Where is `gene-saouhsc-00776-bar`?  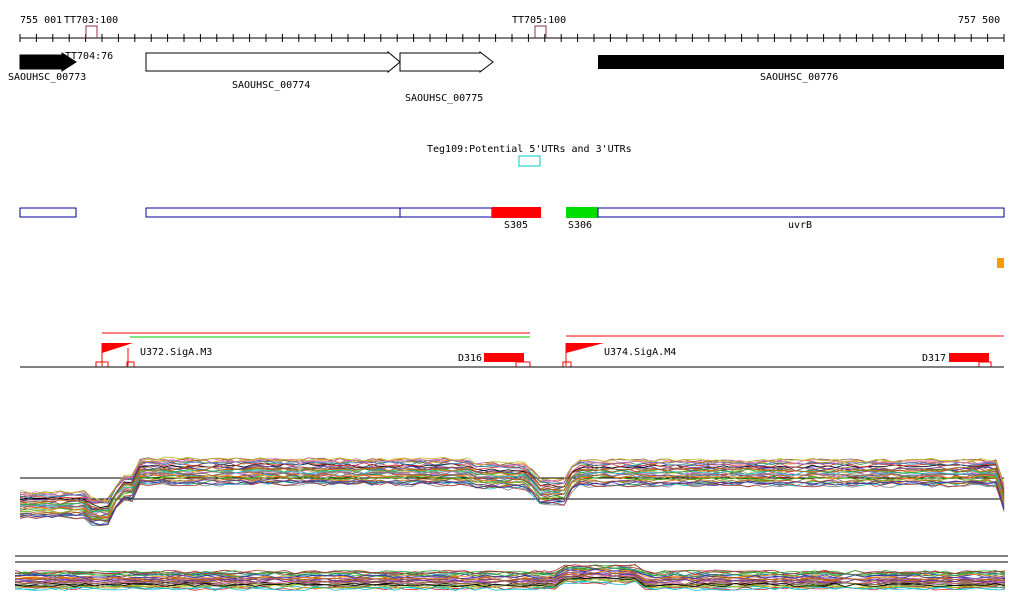
gene-saouhsc-00776-bar is located at coordinates (801, 62).